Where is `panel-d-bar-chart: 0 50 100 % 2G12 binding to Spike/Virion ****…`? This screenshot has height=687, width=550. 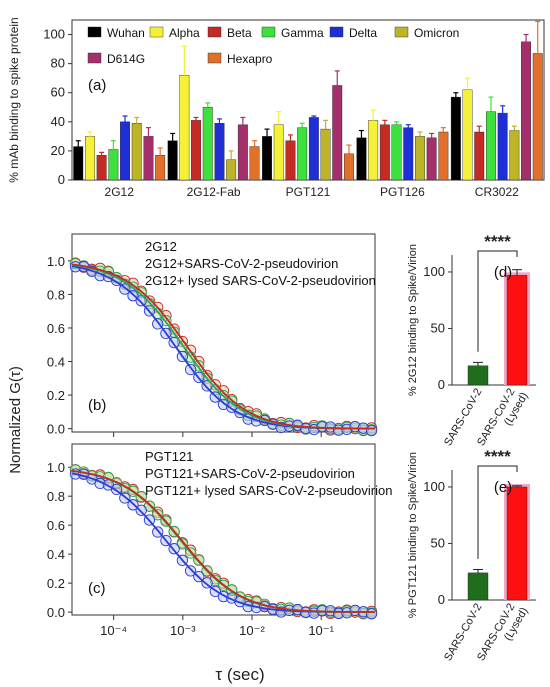 panel-d-bar-chart: 0 50 100 % 2G12 binding to Spike/Virion ****… is located at coordinates (471, 340).